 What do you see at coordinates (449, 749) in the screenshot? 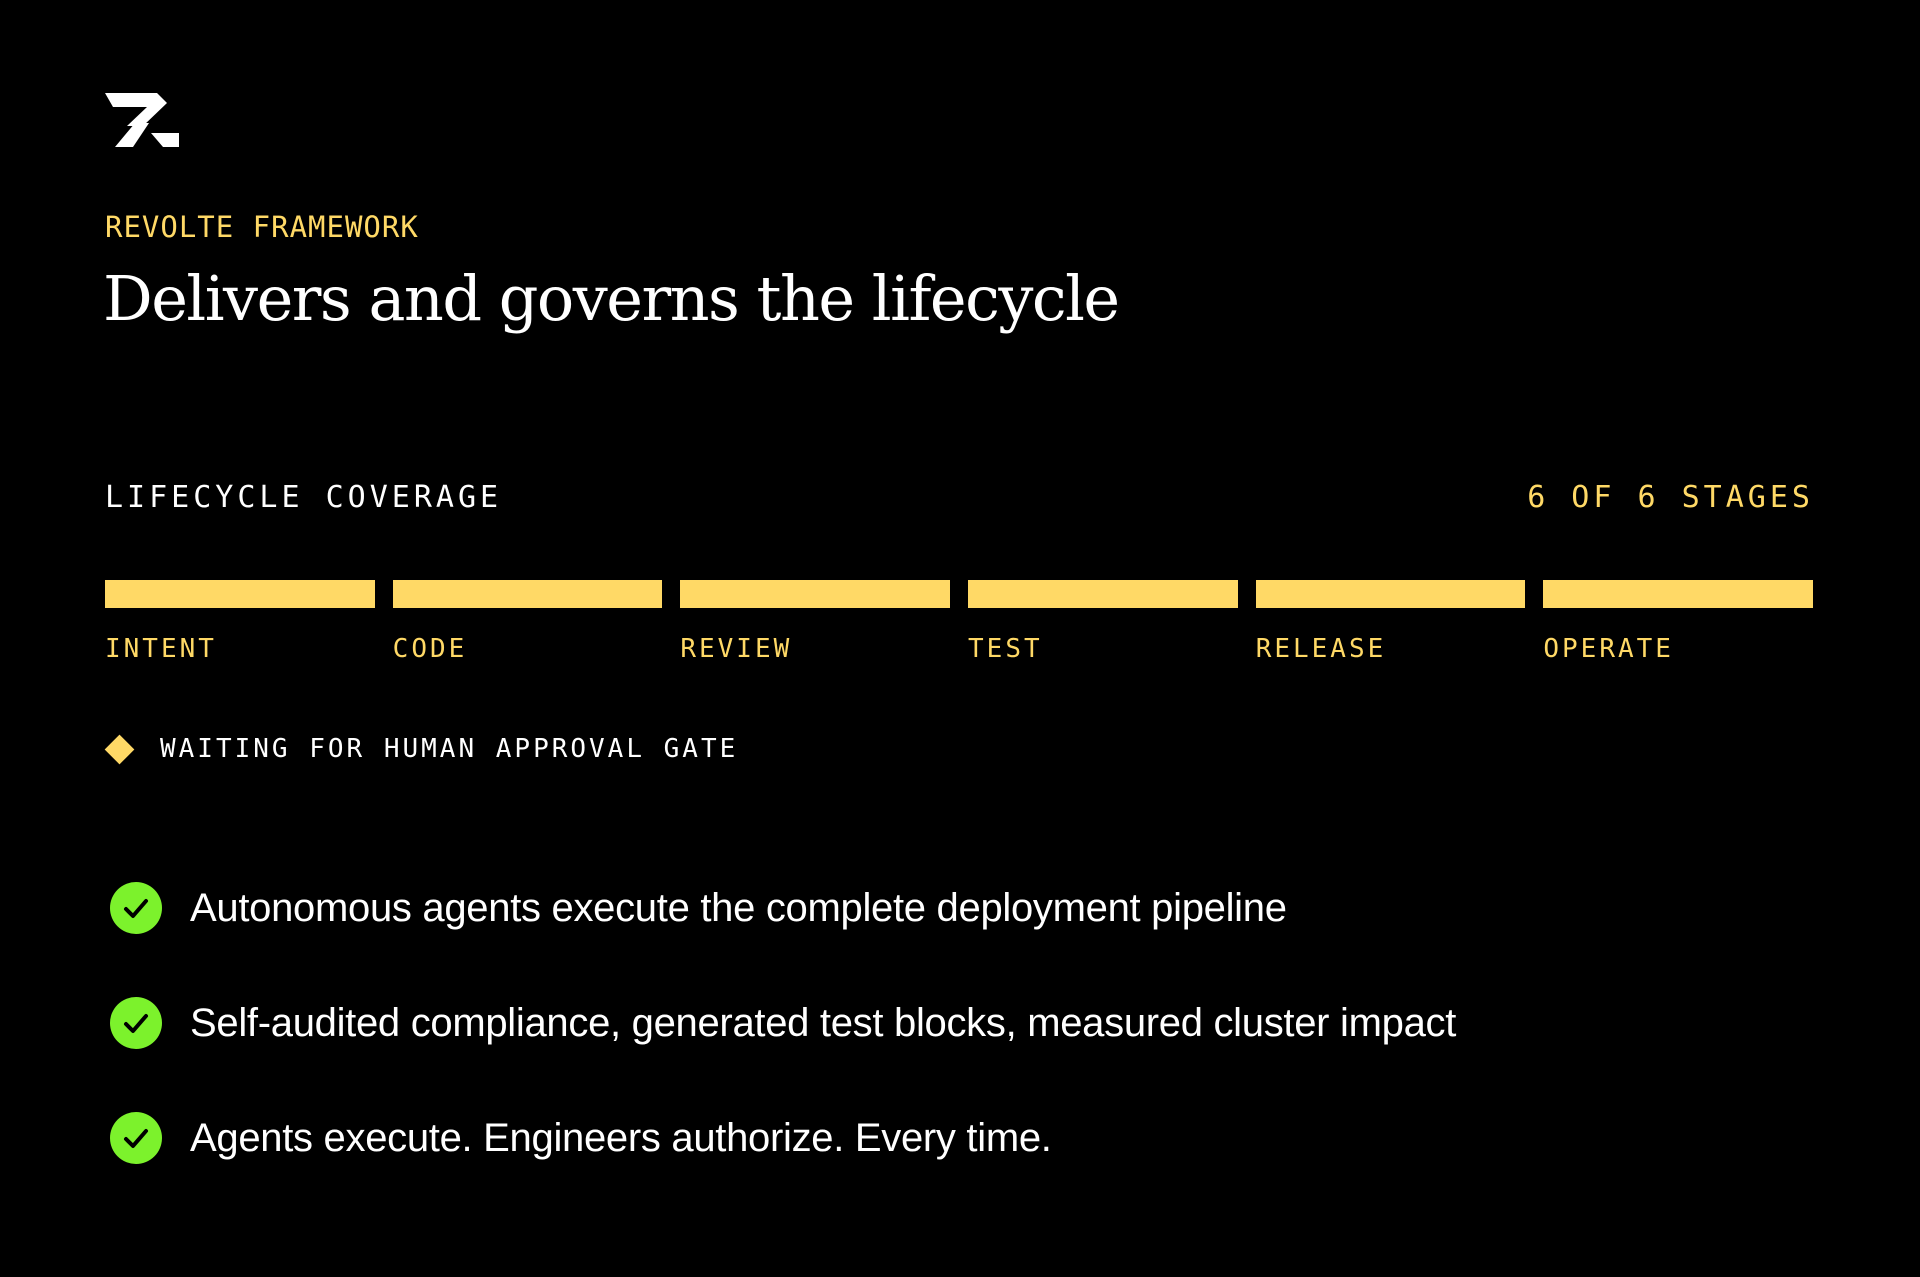
I see `status-text: WAITING FOR HUMAN APPROVAL GATE` at bounding box center [449, 749].